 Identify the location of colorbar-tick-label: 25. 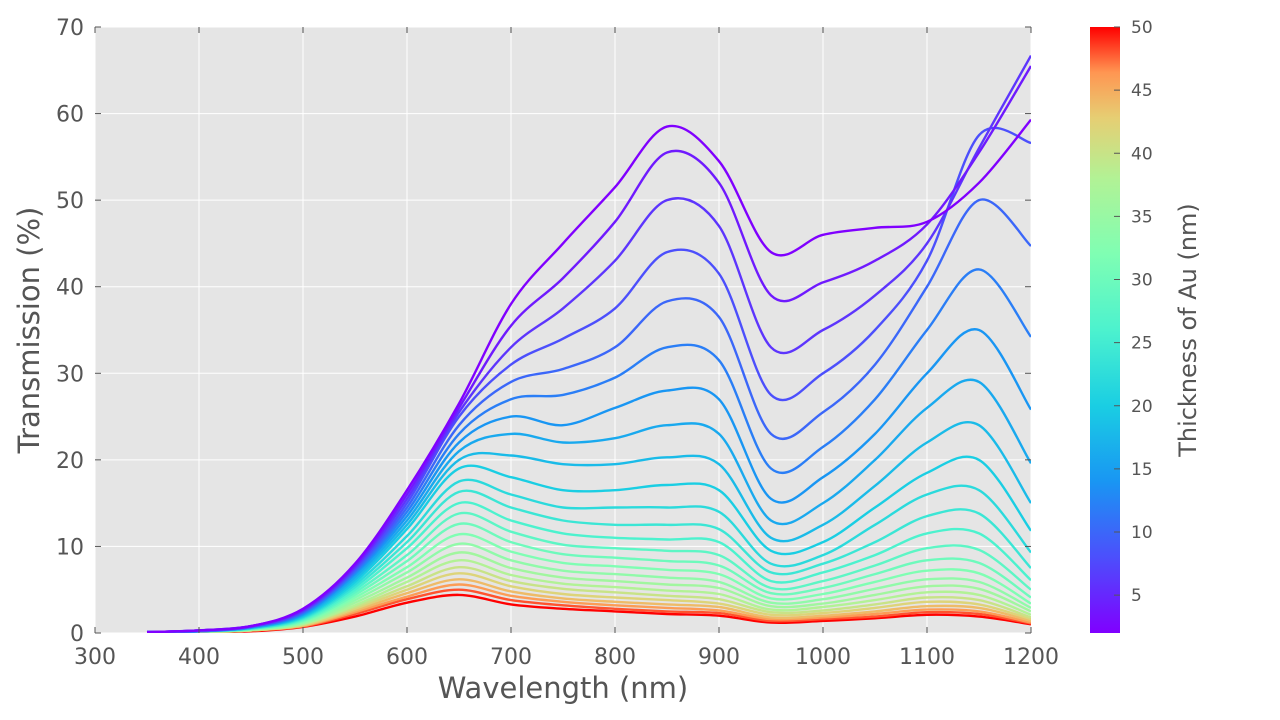
(1142, 344).